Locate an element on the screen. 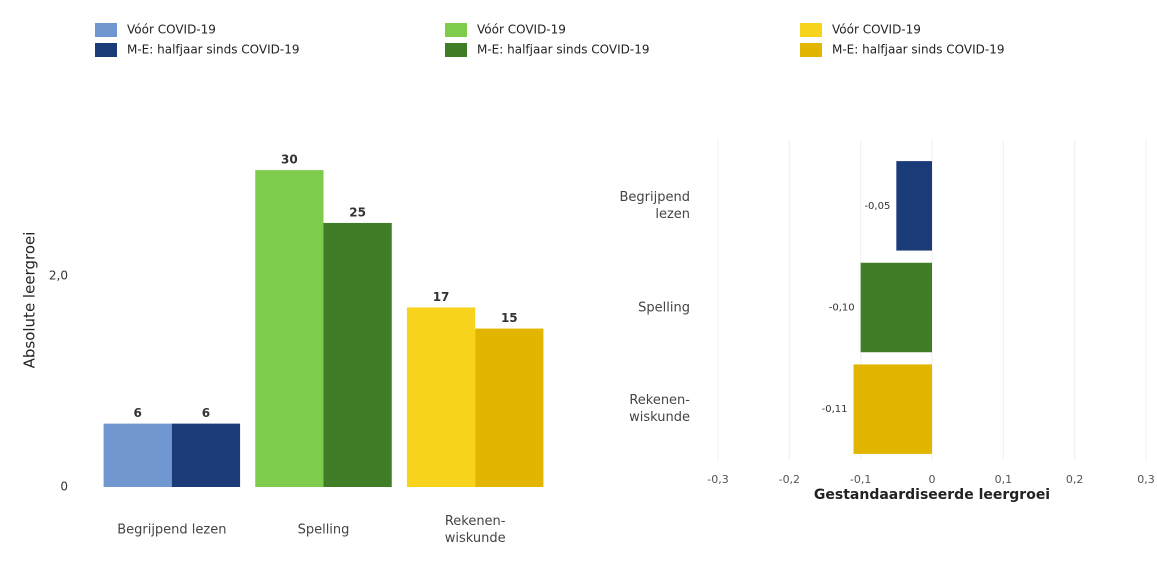  y-tick-label: 2,0 is located at coordinates (58, 275).